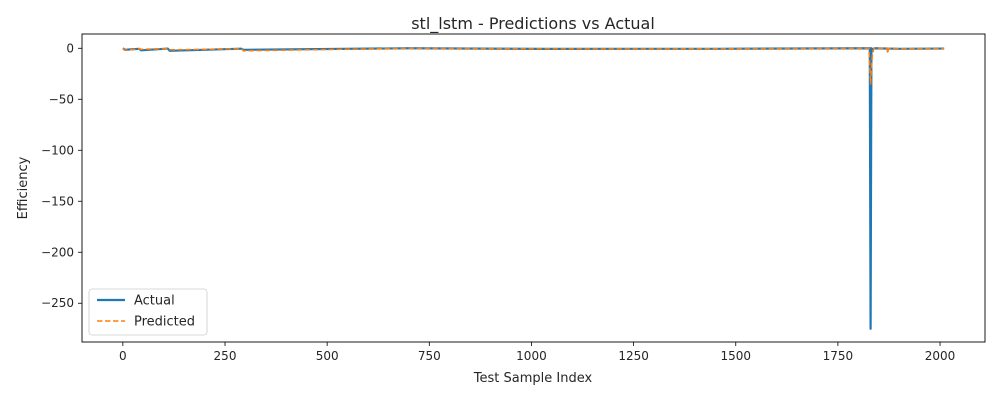 The image size is (1000, 400). Describe the element at coordinates (61, 99) in the screenshot. I see `y-tick-label: −50` at that location.